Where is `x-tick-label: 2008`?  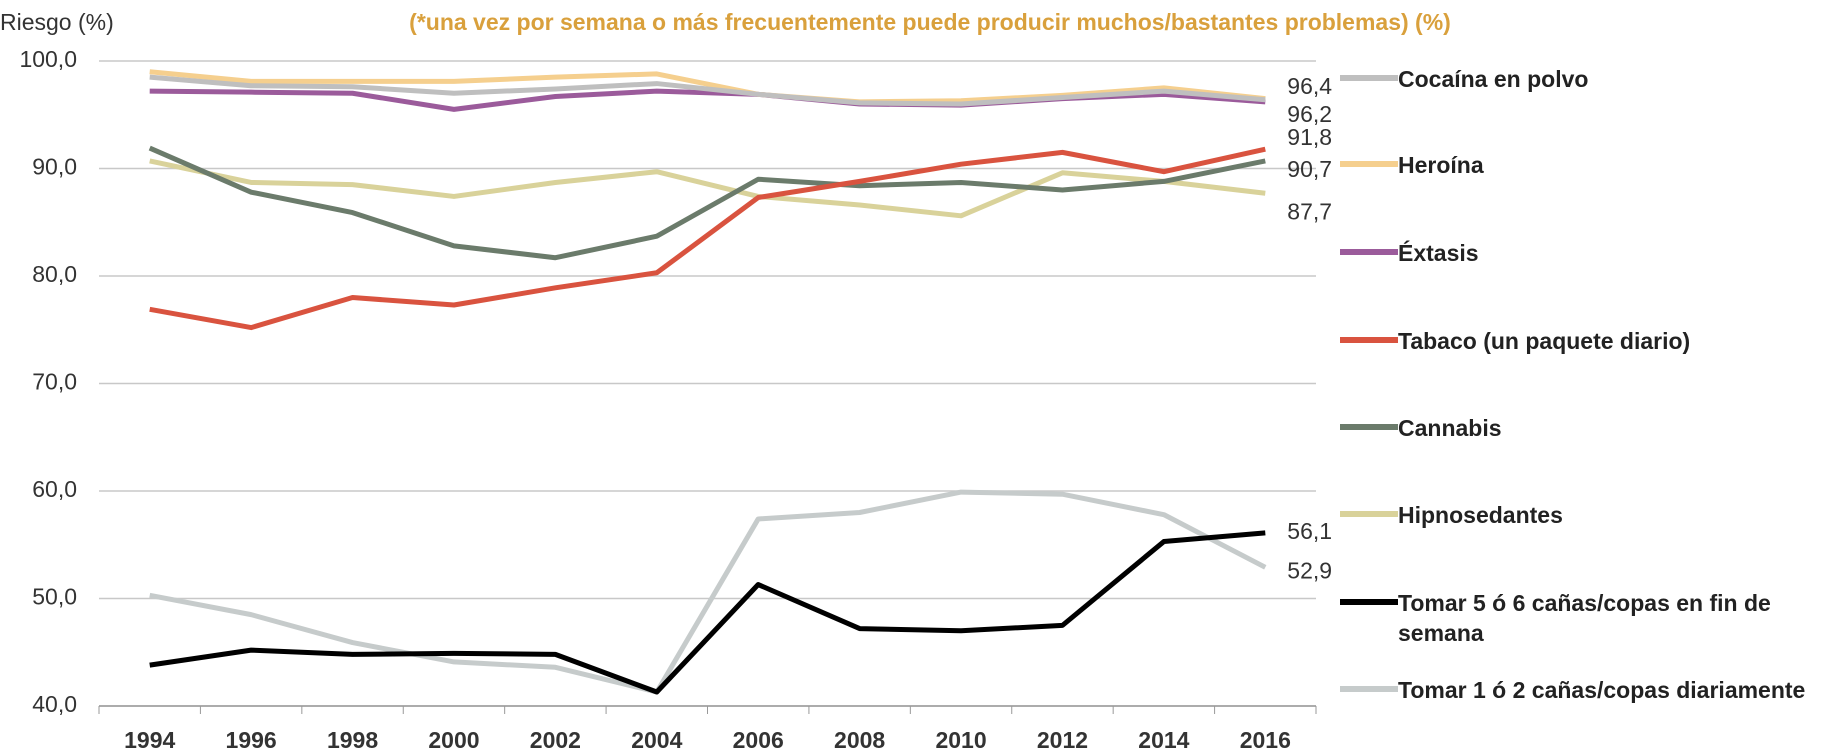 x-tick-label: 2008 is located at coordinates (859, 739).